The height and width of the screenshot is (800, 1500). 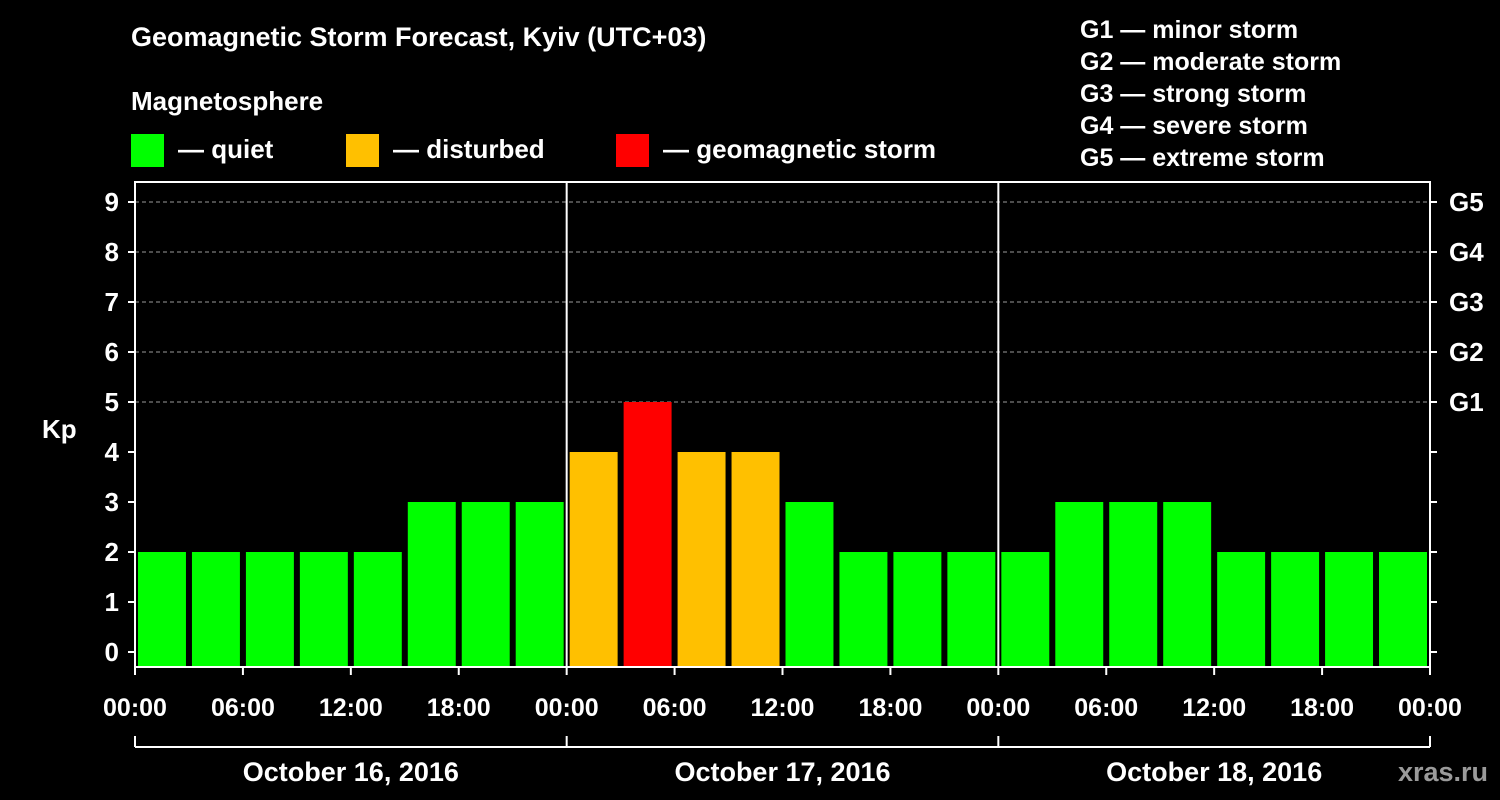 What do you see at coordinates (112, 552) in the screenshot?
I see `y-tick-label: 2` at bounding box center [112, 552].